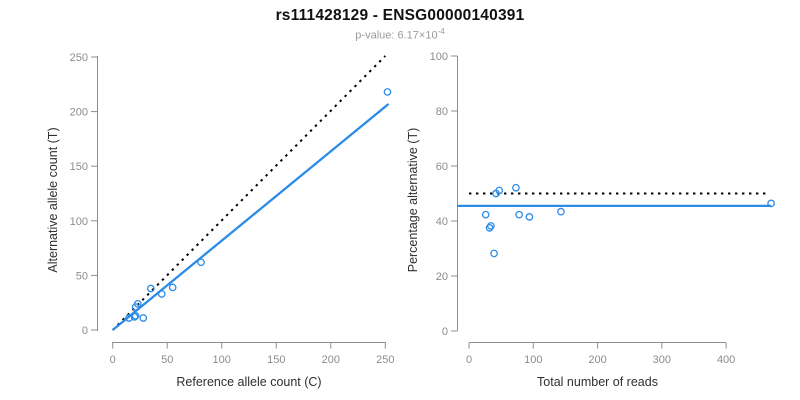 Image resolution: width=800 pixels, height=400 pixels. What do you see at coordinates (248, 382) in the screenshot?
I see `x-axis-title: Reference allele count (C)` at bounding box center [248, 382].